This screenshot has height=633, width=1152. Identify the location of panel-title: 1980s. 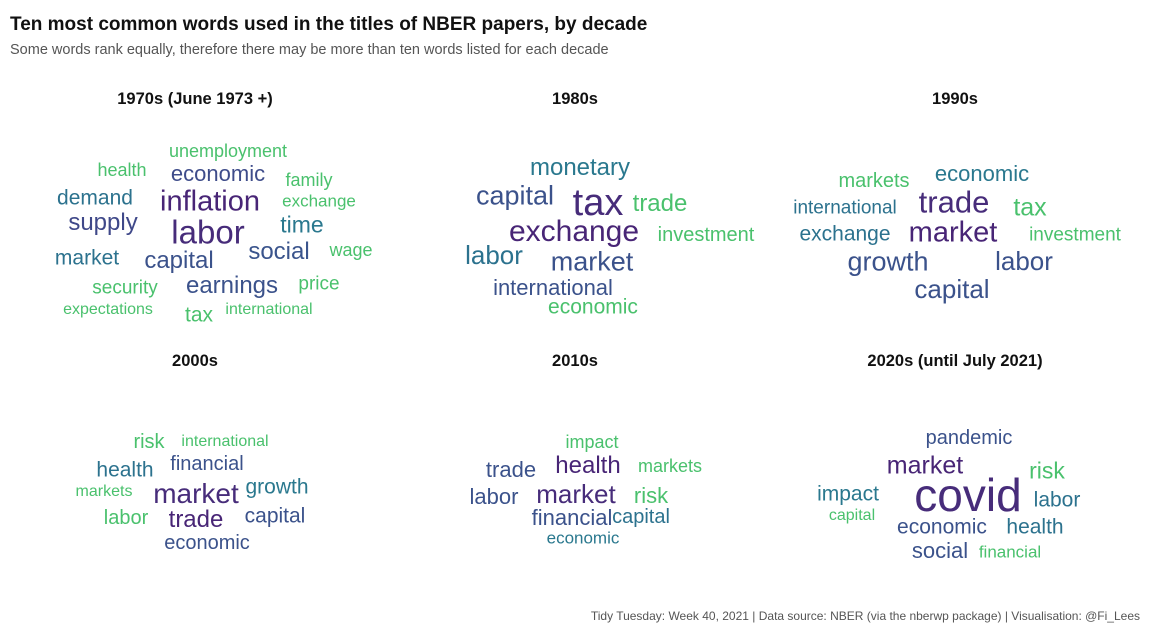
(575, 99).